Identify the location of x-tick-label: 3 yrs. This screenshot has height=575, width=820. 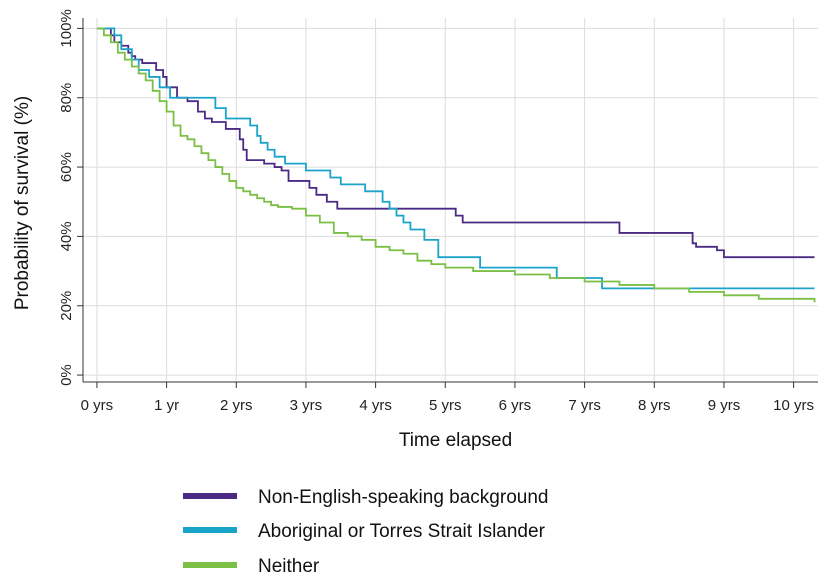
(306, 405).